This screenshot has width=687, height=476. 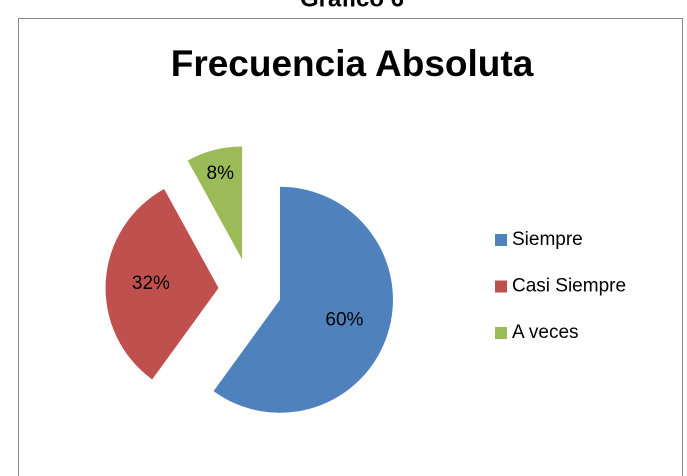 I want to click on legend-label: A veces, so click(x=545, y=332).